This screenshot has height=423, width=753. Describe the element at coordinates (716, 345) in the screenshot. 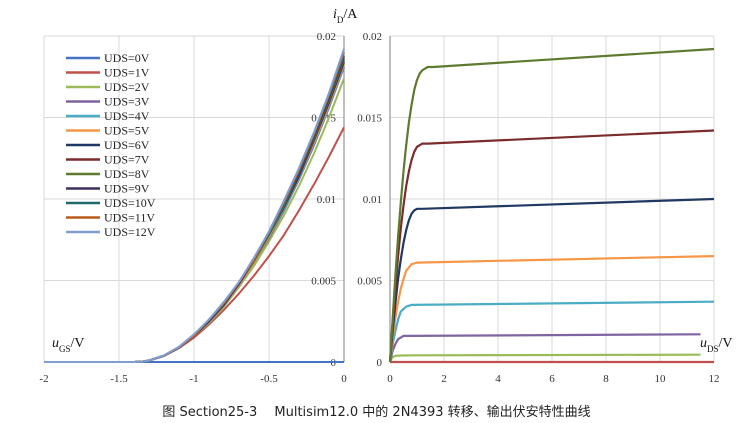

I see `uds-axis-label: uDS/V` at that location.